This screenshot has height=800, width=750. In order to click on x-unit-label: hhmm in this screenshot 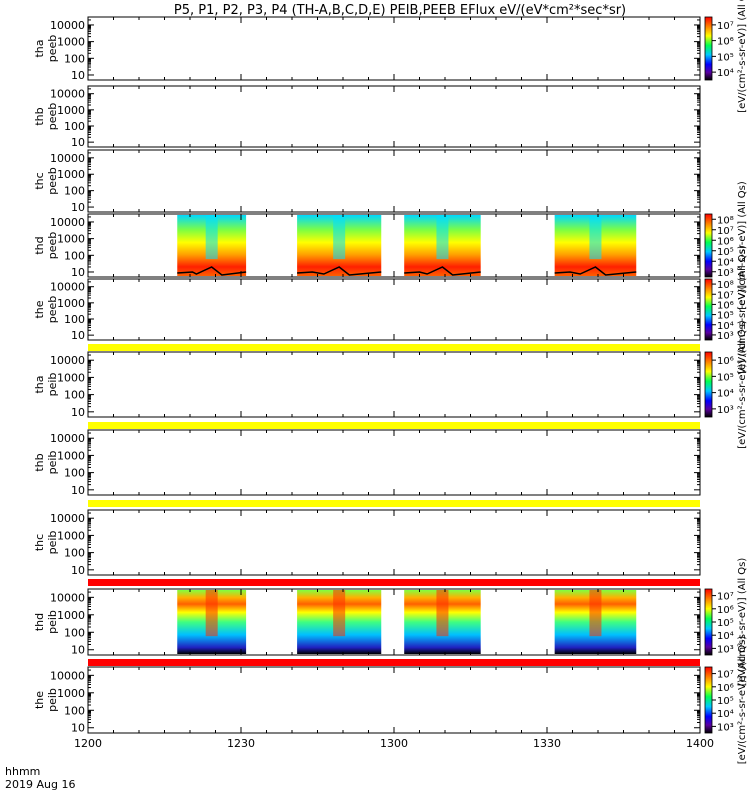, I will do `click(22, 771)`.